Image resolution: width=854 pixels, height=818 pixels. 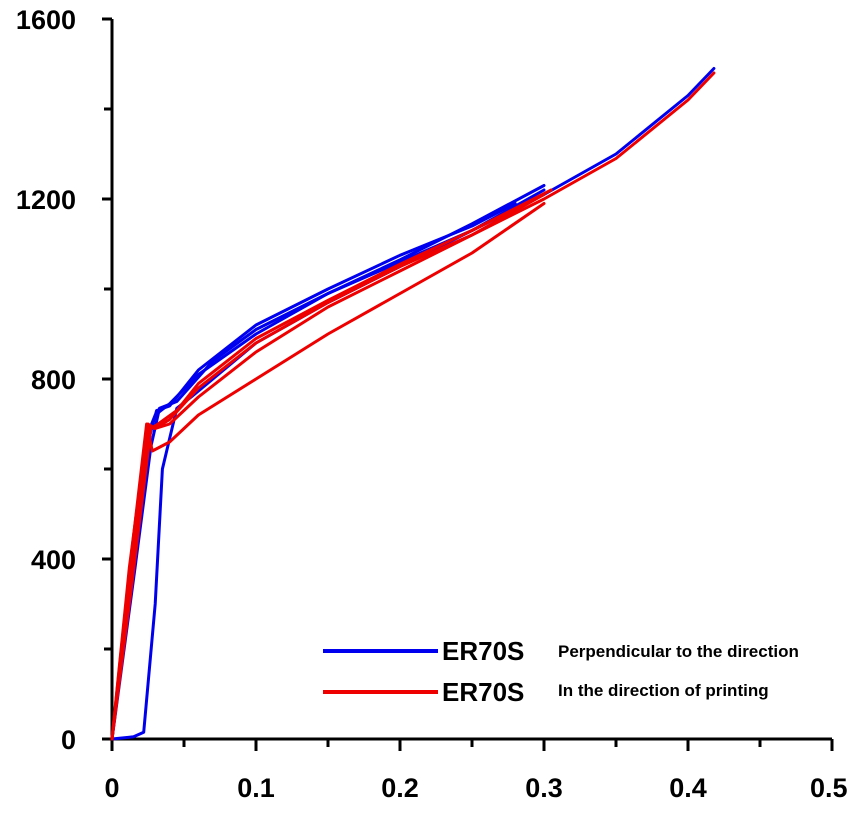 What do you see at coordinates (544, 788) in the screenshot?
I see `x-tick-label: 0.3` at bounding box center [544, 788].